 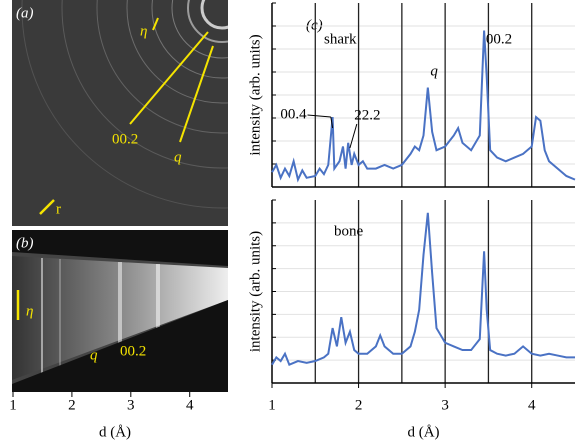 I want to click on annotation: 22.2, so click(x=367, y=115).